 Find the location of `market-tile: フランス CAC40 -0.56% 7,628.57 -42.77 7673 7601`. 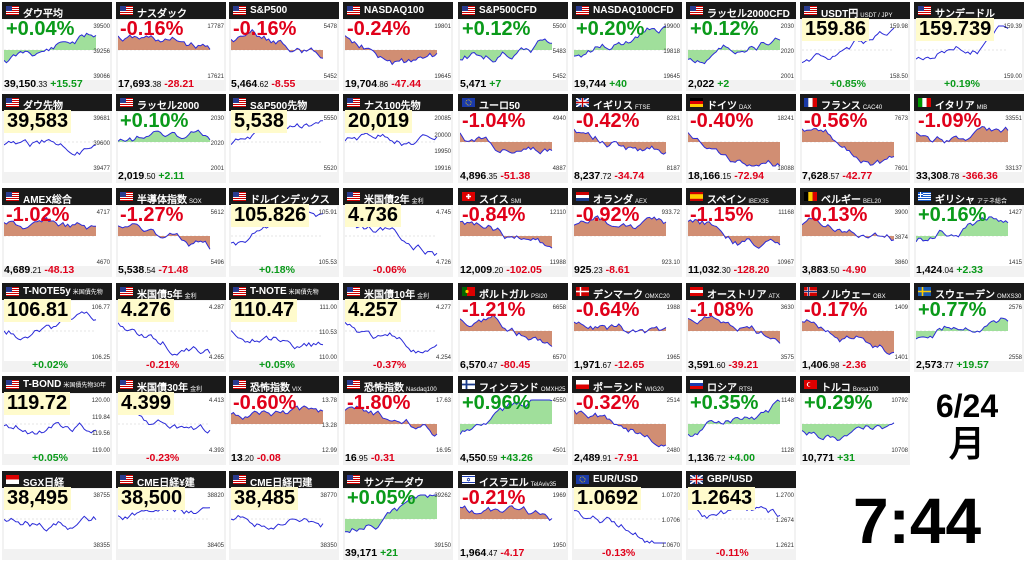

market-tile: フランス CAC40 -0.56% 7,628.57 -42.77 7673 7601 is located at coordinates (855, 138).